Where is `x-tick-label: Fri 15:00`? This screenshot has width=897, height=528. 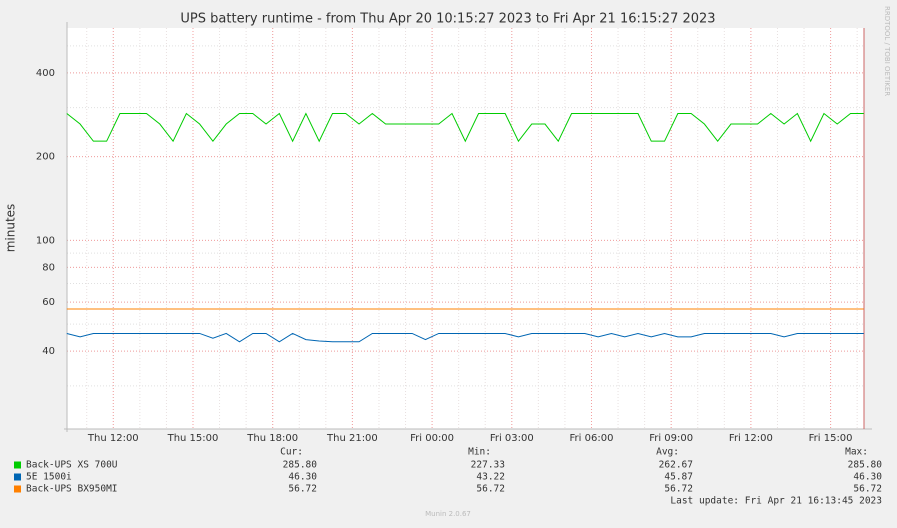
x-tick-label: Fri 15:00 is located at coordinates (831, 438).